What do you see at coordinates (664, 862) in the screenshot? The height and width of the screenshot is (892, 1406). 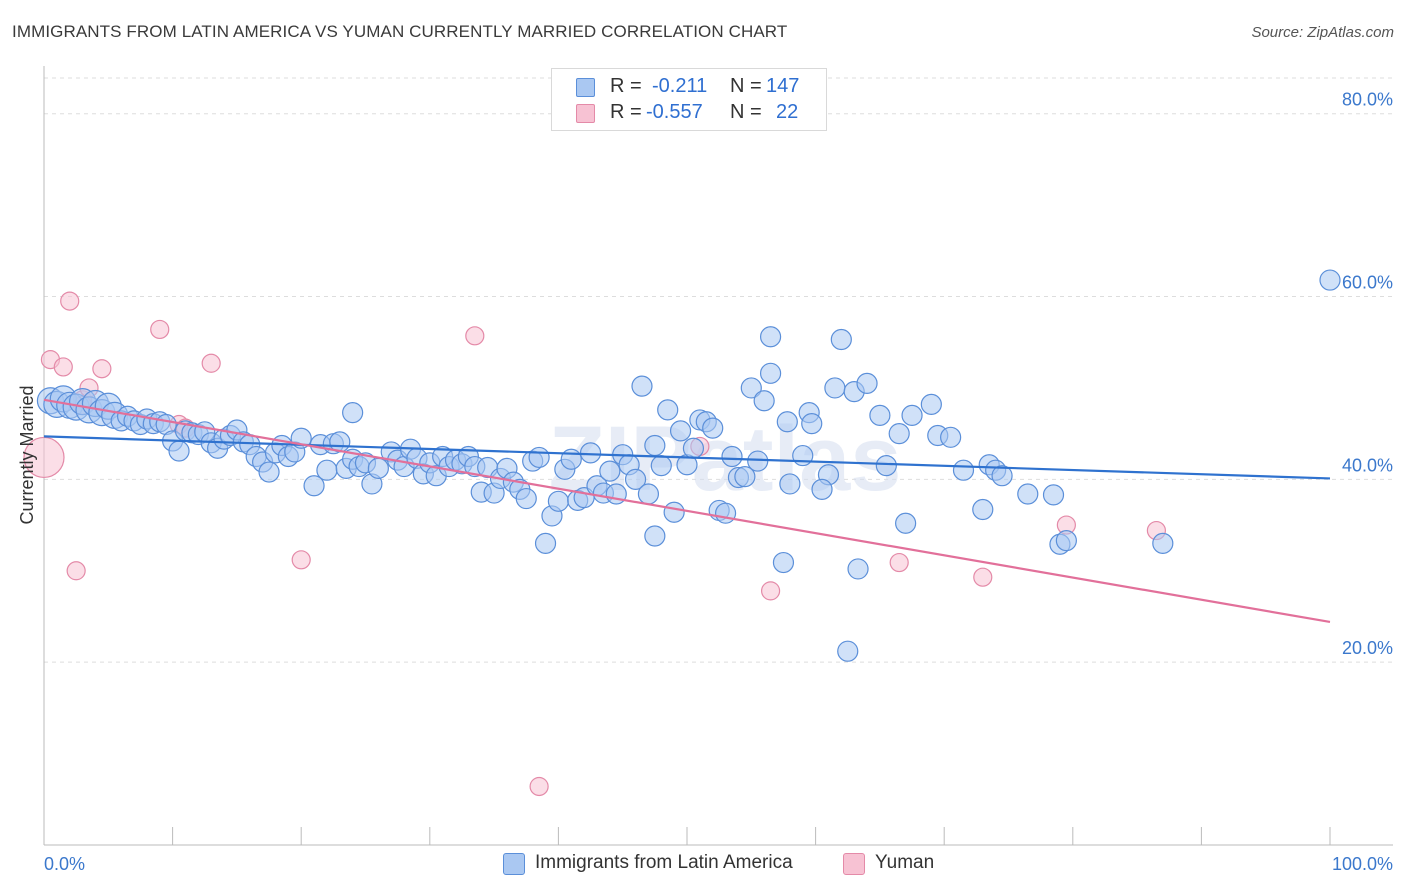 I see `legend-item-label: Immigrants from Latin America` at bounding box center [664, 862].